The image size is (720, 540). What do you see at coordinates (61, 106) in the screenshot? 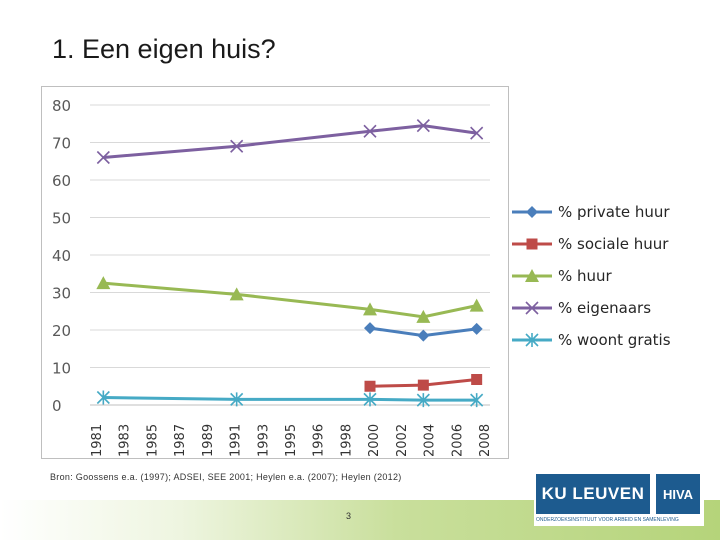
I see `y-tick-label: 80` at bounding box center [61, 106].